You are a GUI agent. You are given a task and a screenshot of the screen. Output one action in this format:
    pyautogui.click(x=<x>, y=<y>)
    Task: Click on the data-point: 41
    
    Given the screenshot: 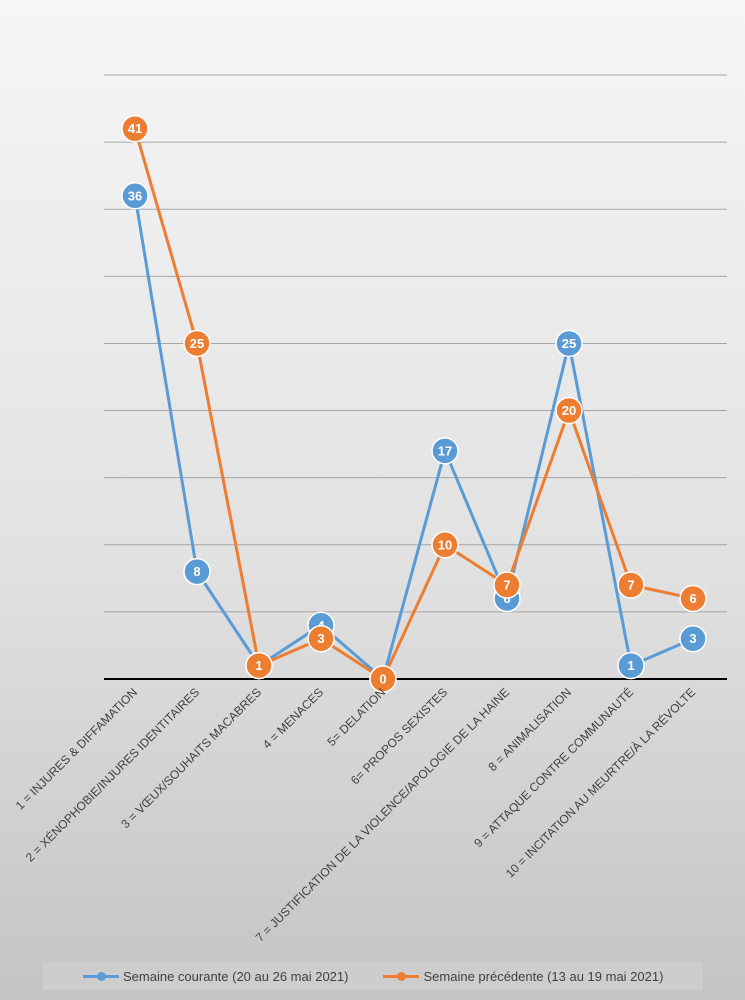 What is the action you would take?
    pyautogui.click(x=135, y=128)
    